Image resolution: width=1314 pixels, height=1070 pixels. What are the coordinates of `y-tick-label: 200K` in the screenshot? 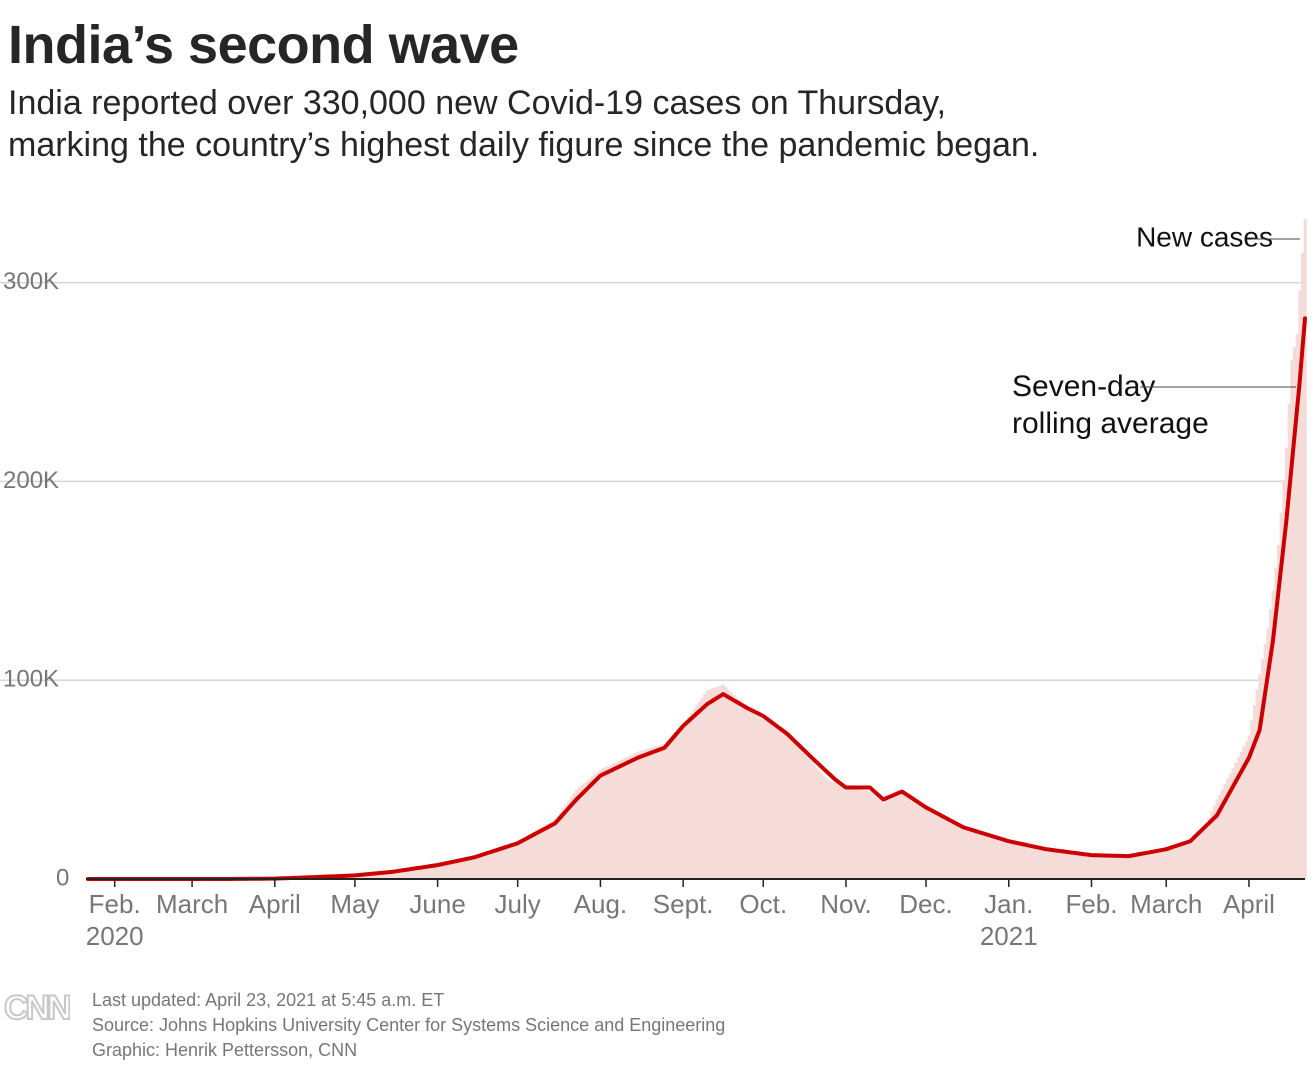 It's located at (31, 480).